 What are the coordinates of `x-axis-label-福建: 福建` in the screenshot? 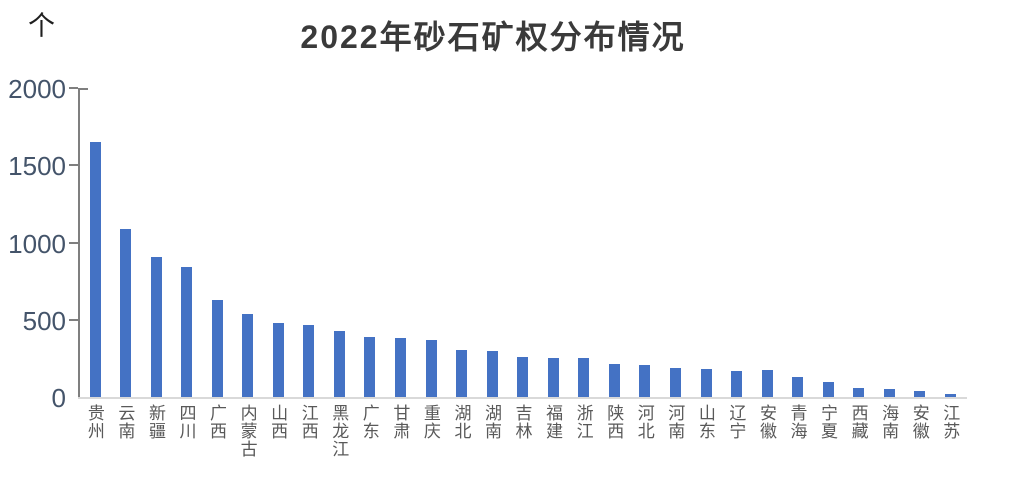 It's located at (553, 422).